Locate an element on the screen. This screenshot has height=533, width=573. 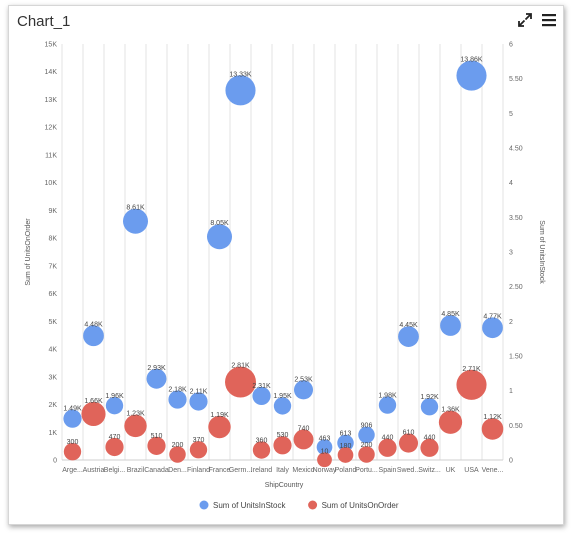
y-tick-label: 9K is located at coordinates (52, 211).